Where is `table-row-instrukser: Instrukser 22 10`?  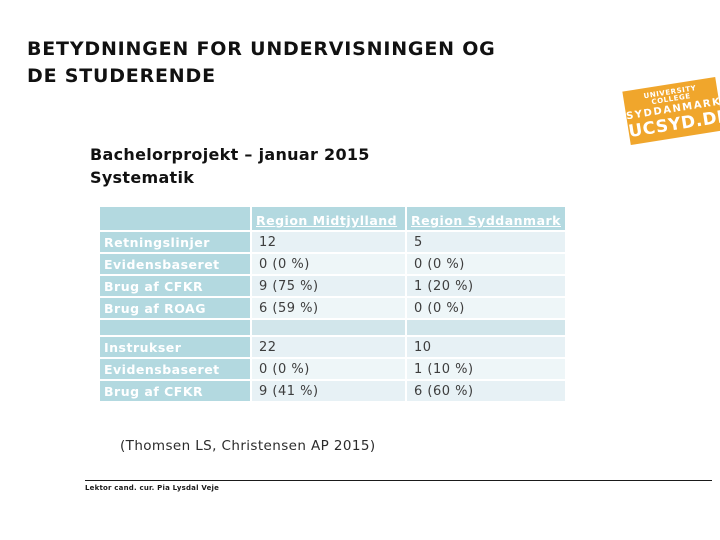 table-row-instrukser: Instrukser 22 10 is located at coordinates (332, 347).